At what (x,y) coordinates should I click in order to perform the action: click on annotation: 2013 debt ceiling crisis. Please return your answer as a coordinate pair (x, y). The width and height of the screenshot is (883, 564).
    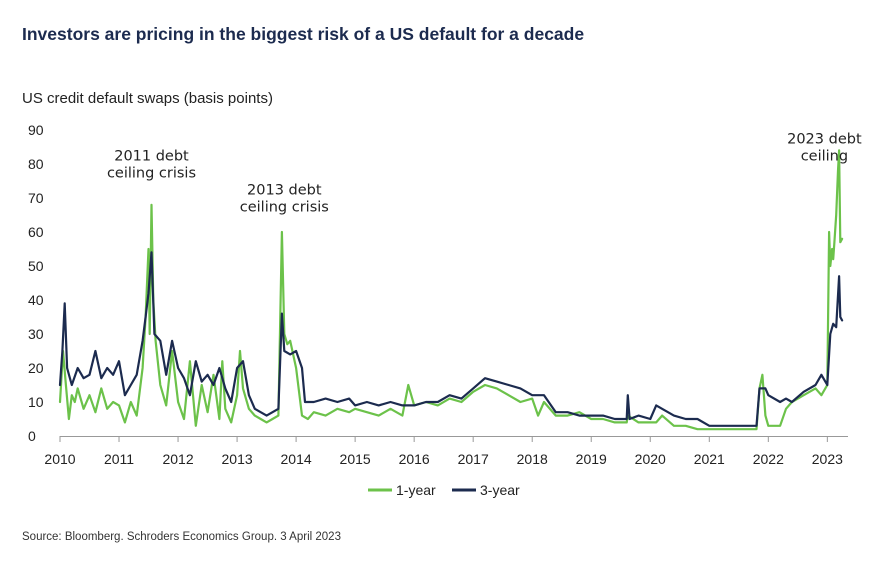
    Looking at the image, I should click on (284, 199).